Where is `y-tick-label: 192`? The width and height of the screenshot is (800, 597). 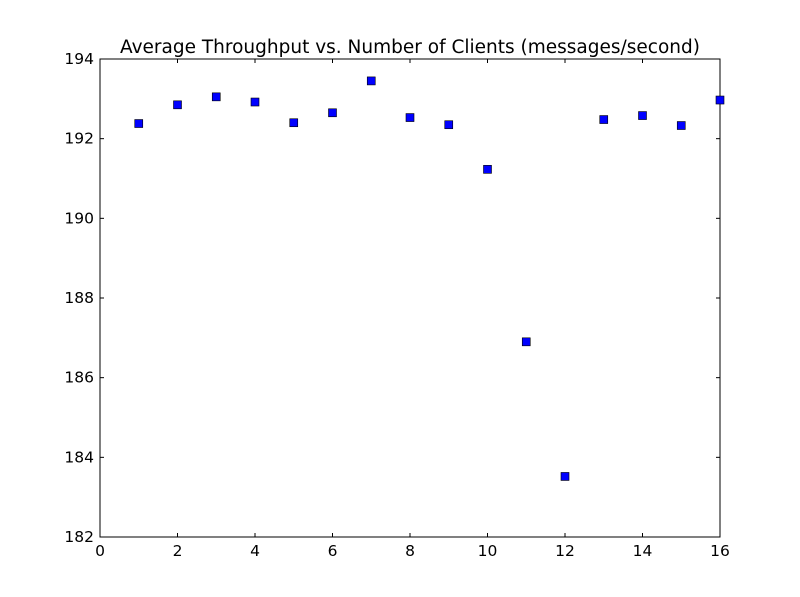 y-tick-label: 192 is located at coordinates (79, 139).